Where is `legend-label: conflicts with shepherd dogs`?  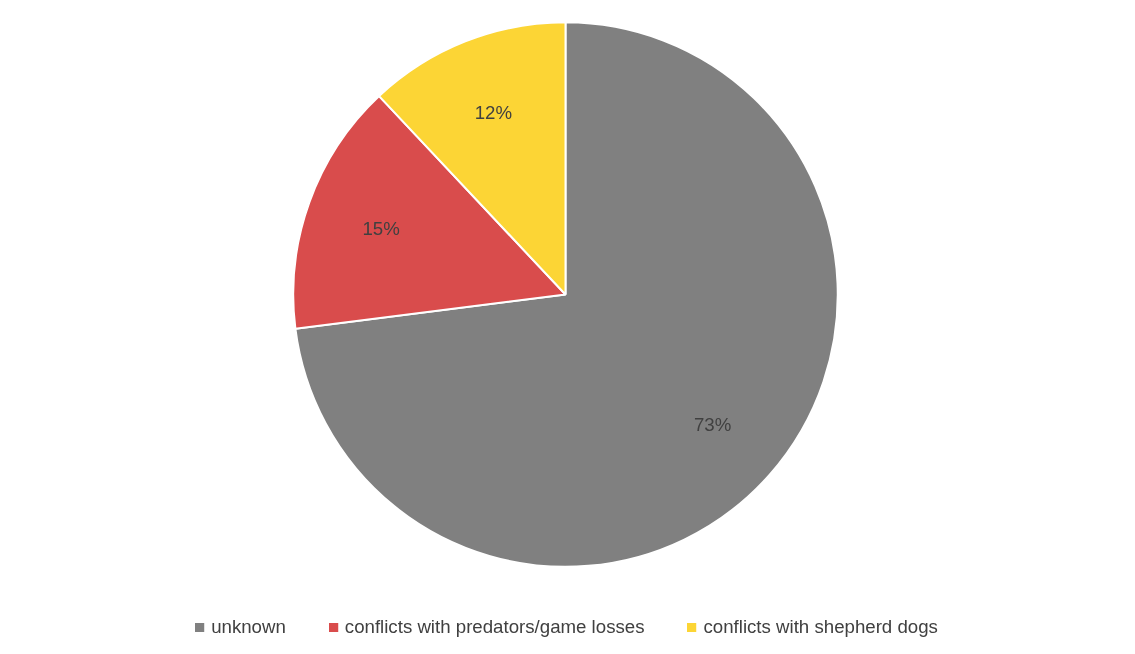
legend-label: conflicts with shepherd dogs is located at coordinates (820, 627).